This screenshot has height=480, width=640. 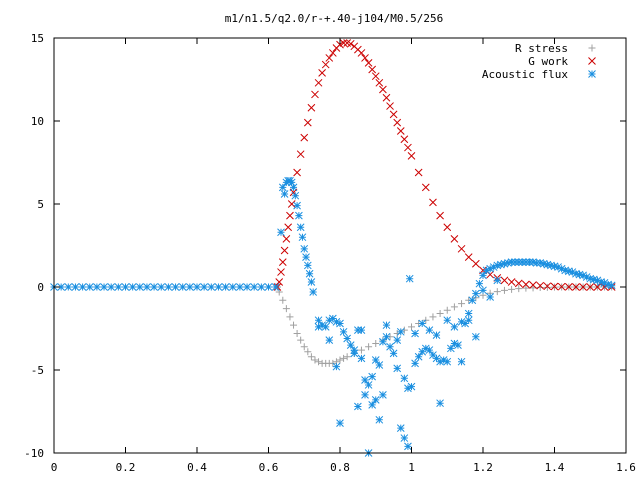 What do you see at coordinates (37, 370) in the screenshot?
I see `y-tick-label: -5` at bounding box center [37, 370].